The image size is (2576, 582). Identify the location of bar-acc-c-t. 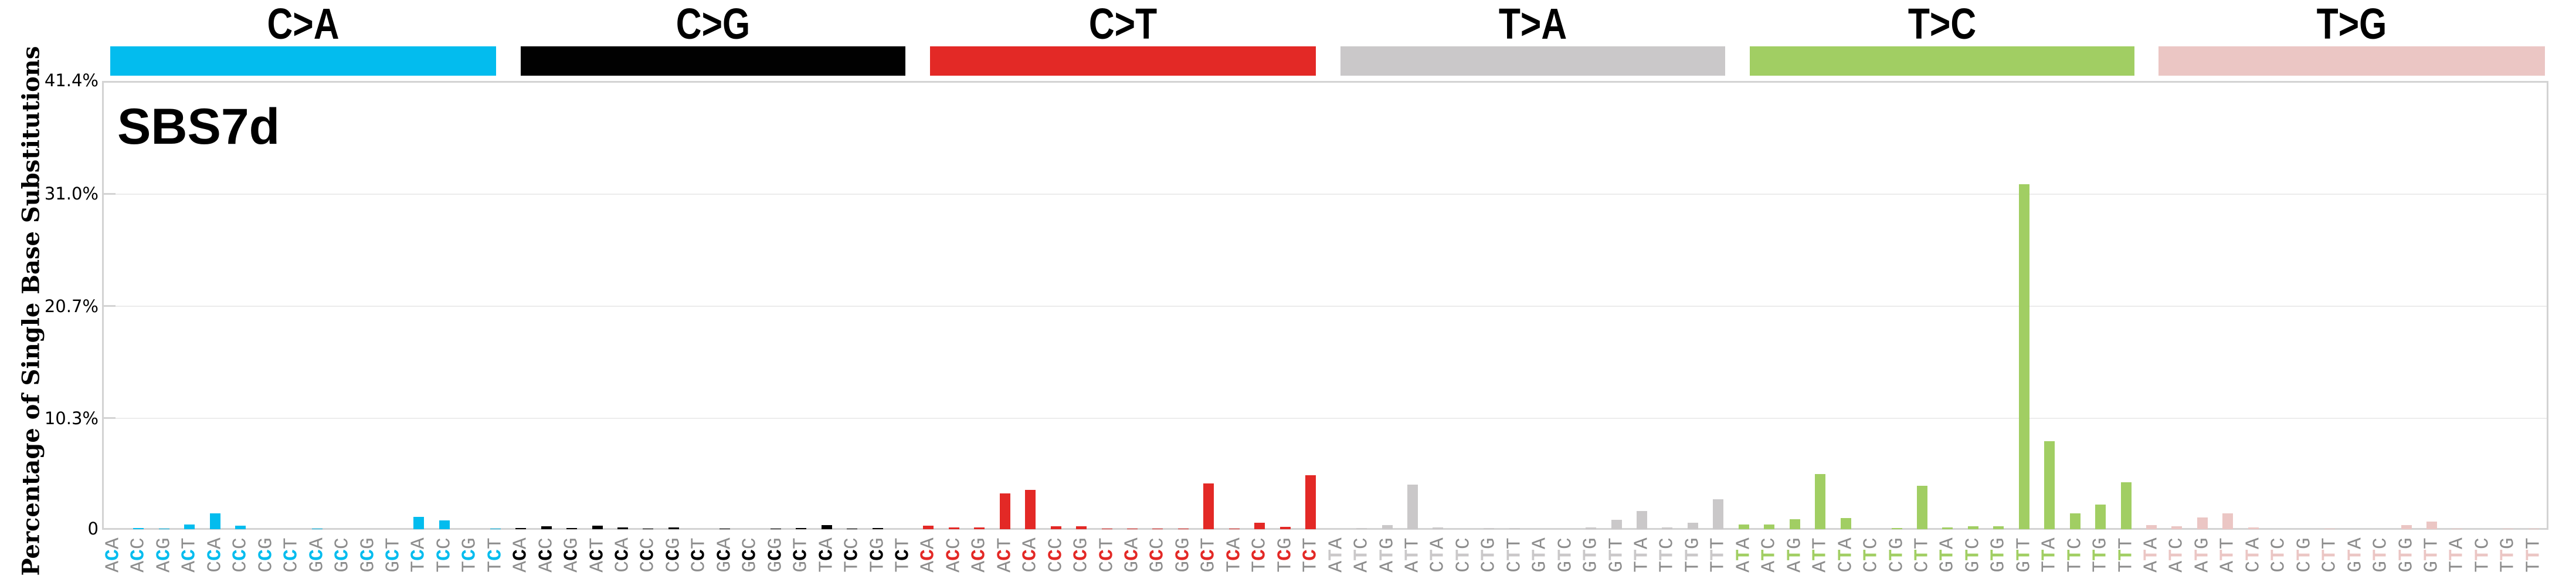
(953, 528).